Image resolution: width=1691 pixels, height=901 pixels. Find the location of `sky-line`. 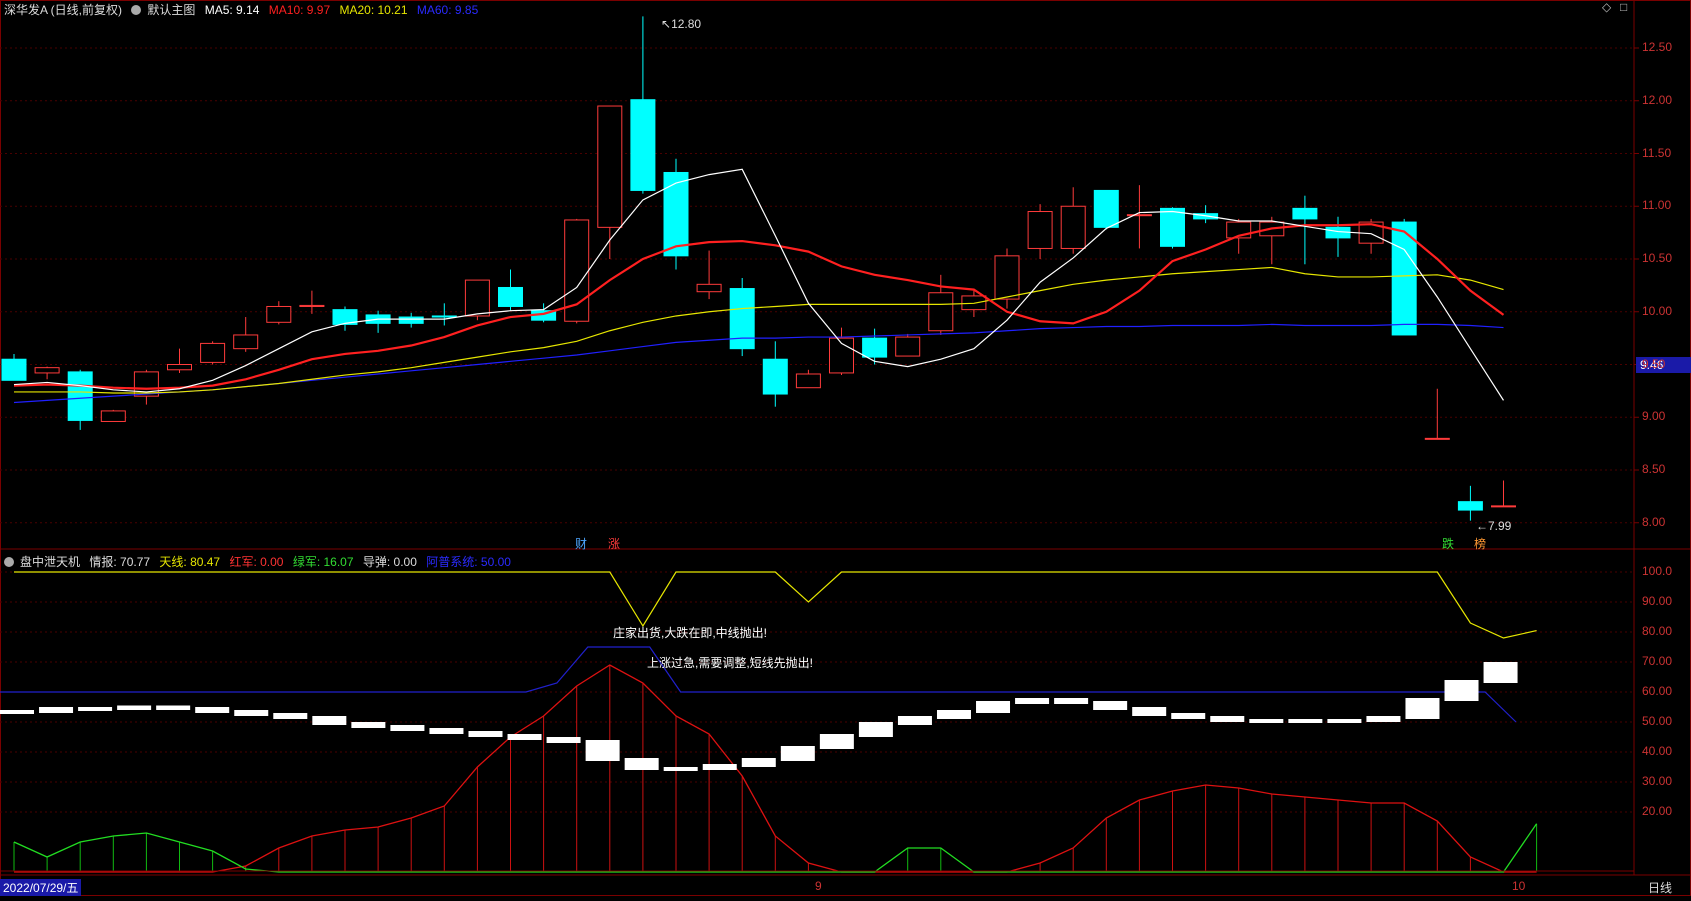

sky-line is located at coordinates (775, 605).